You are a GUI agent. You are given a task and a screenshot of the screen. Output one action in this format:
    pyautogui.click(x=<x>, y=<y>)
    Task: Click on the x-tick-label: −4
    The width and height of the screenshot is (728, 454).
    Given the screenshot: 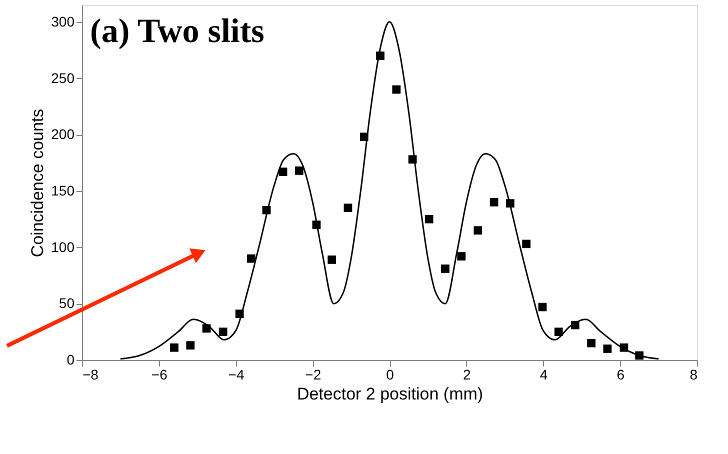 What is the action you would take?
    pyautogui.click(x=236, y=374)
    